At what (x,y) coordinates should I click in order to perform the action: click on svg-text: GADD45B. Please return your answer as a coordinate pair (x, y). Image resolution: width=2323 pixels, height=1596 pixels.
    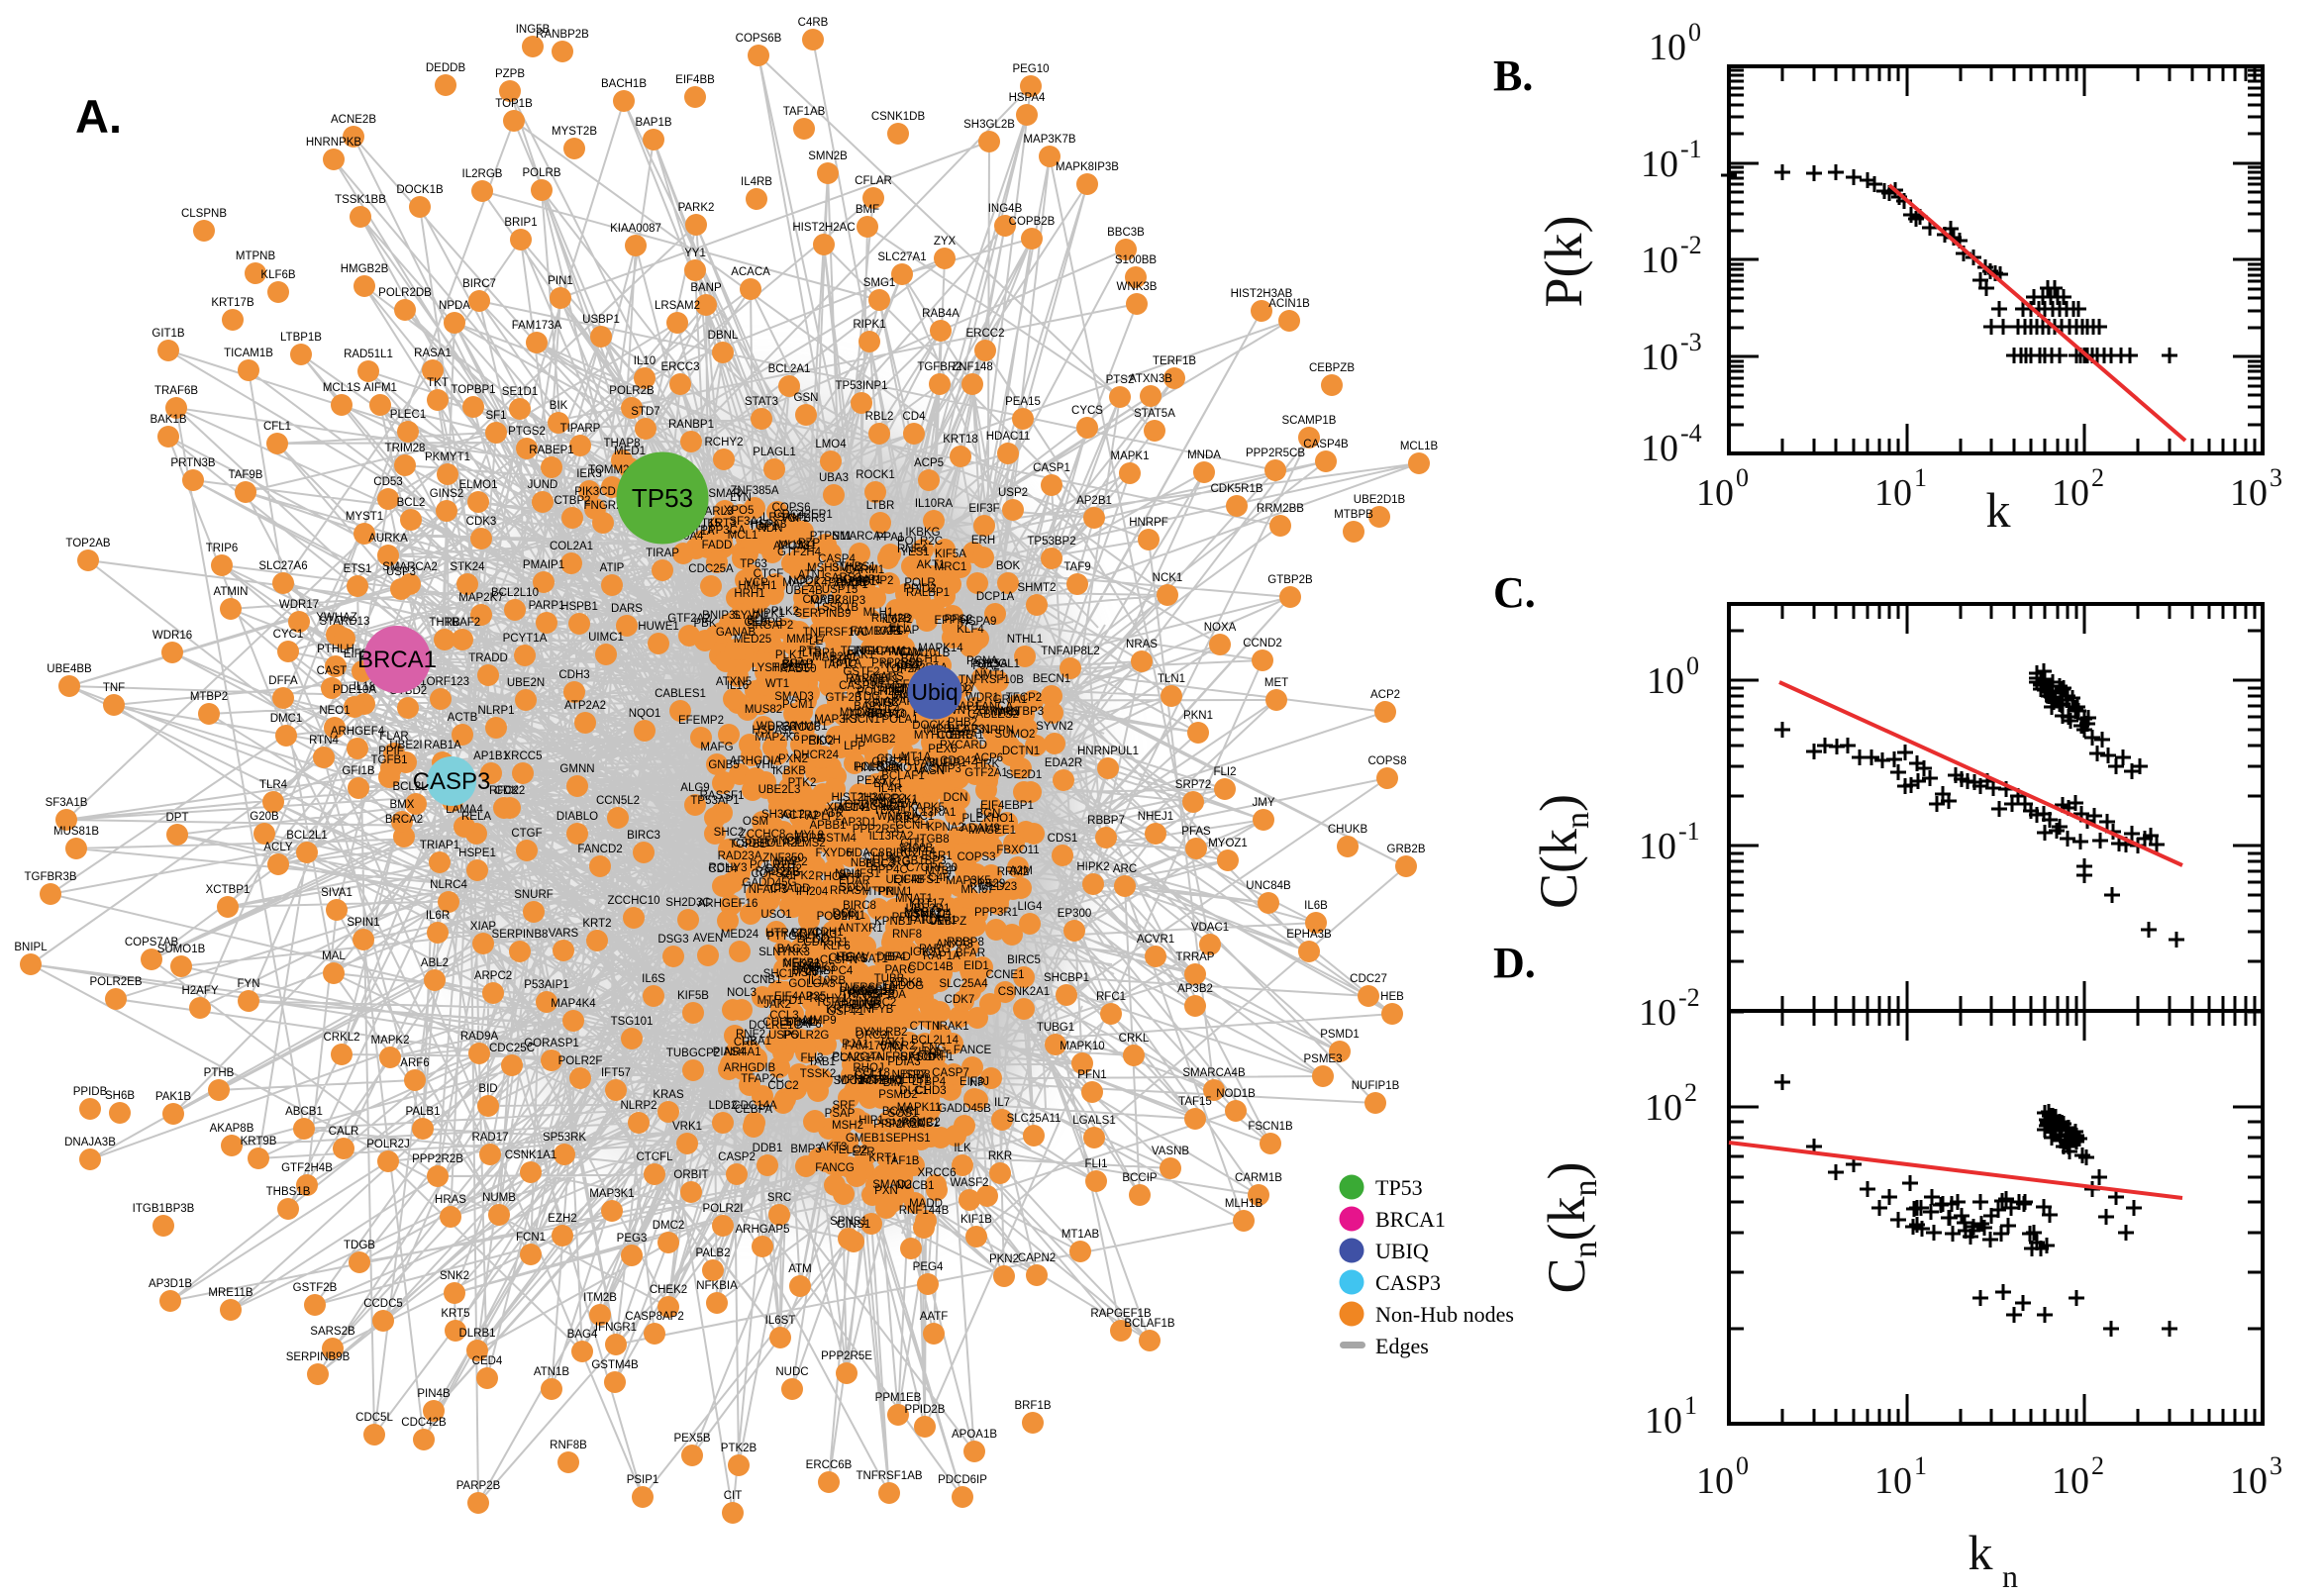
    Looking at the image, I should click on (964, 1109).